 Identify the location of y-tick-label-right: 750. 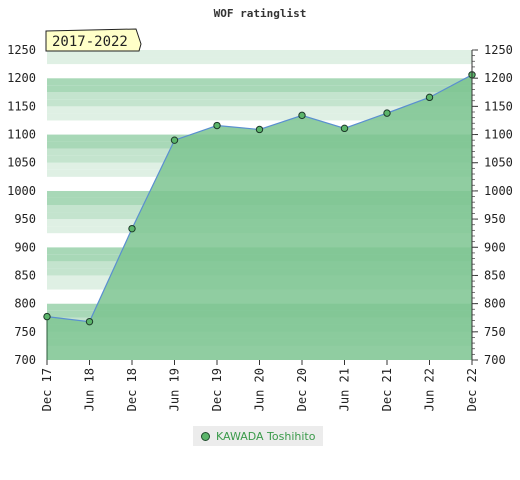
(495, 332).